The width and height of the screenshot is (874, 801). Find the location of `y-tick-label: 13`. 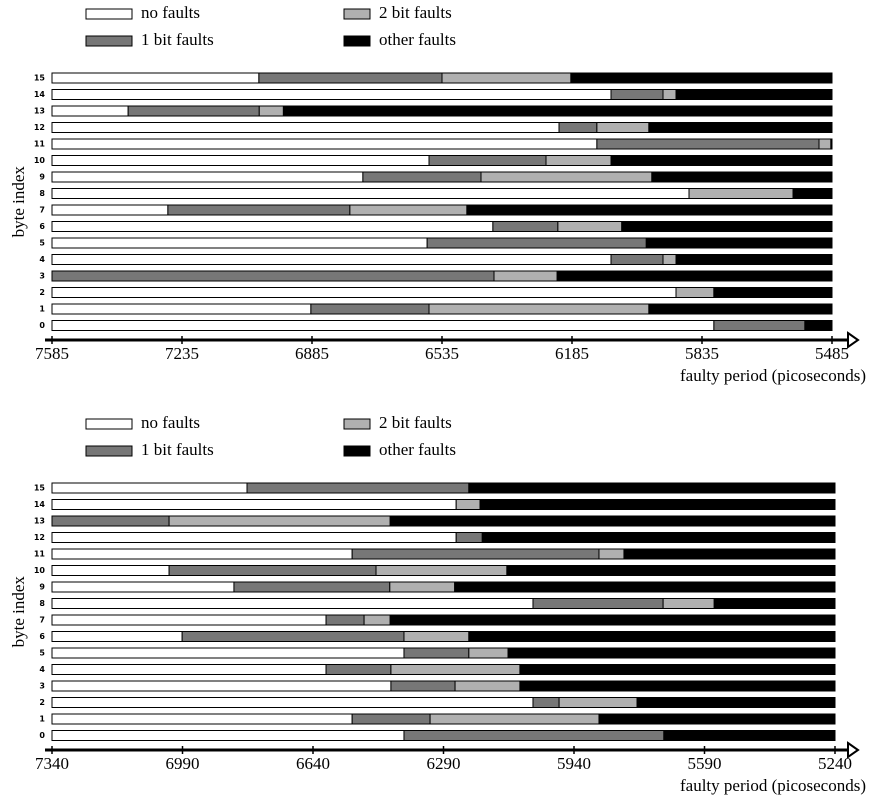

y-tick-label: 13 is located at coordinates (39, 111).